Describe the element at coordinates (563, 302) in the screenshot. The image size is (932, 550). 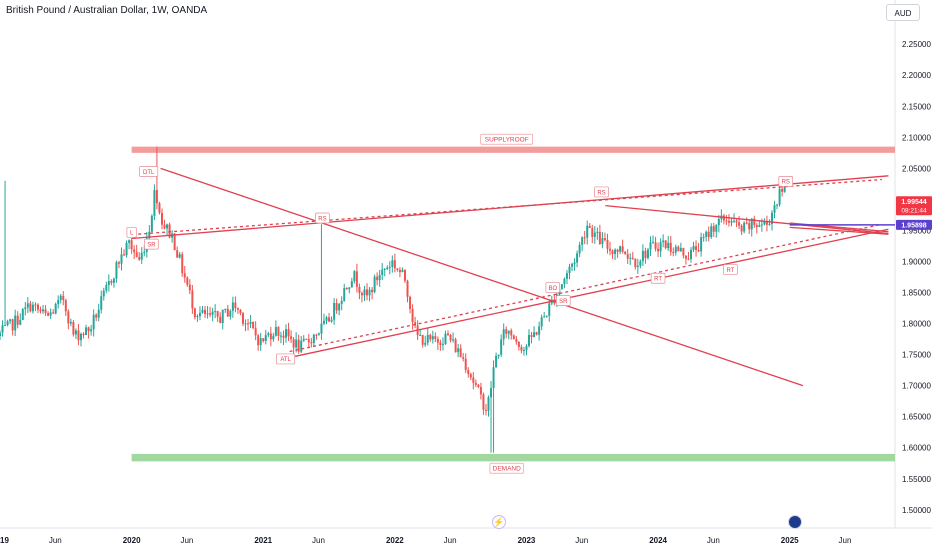
I see `annotation-label: SR` at that location.